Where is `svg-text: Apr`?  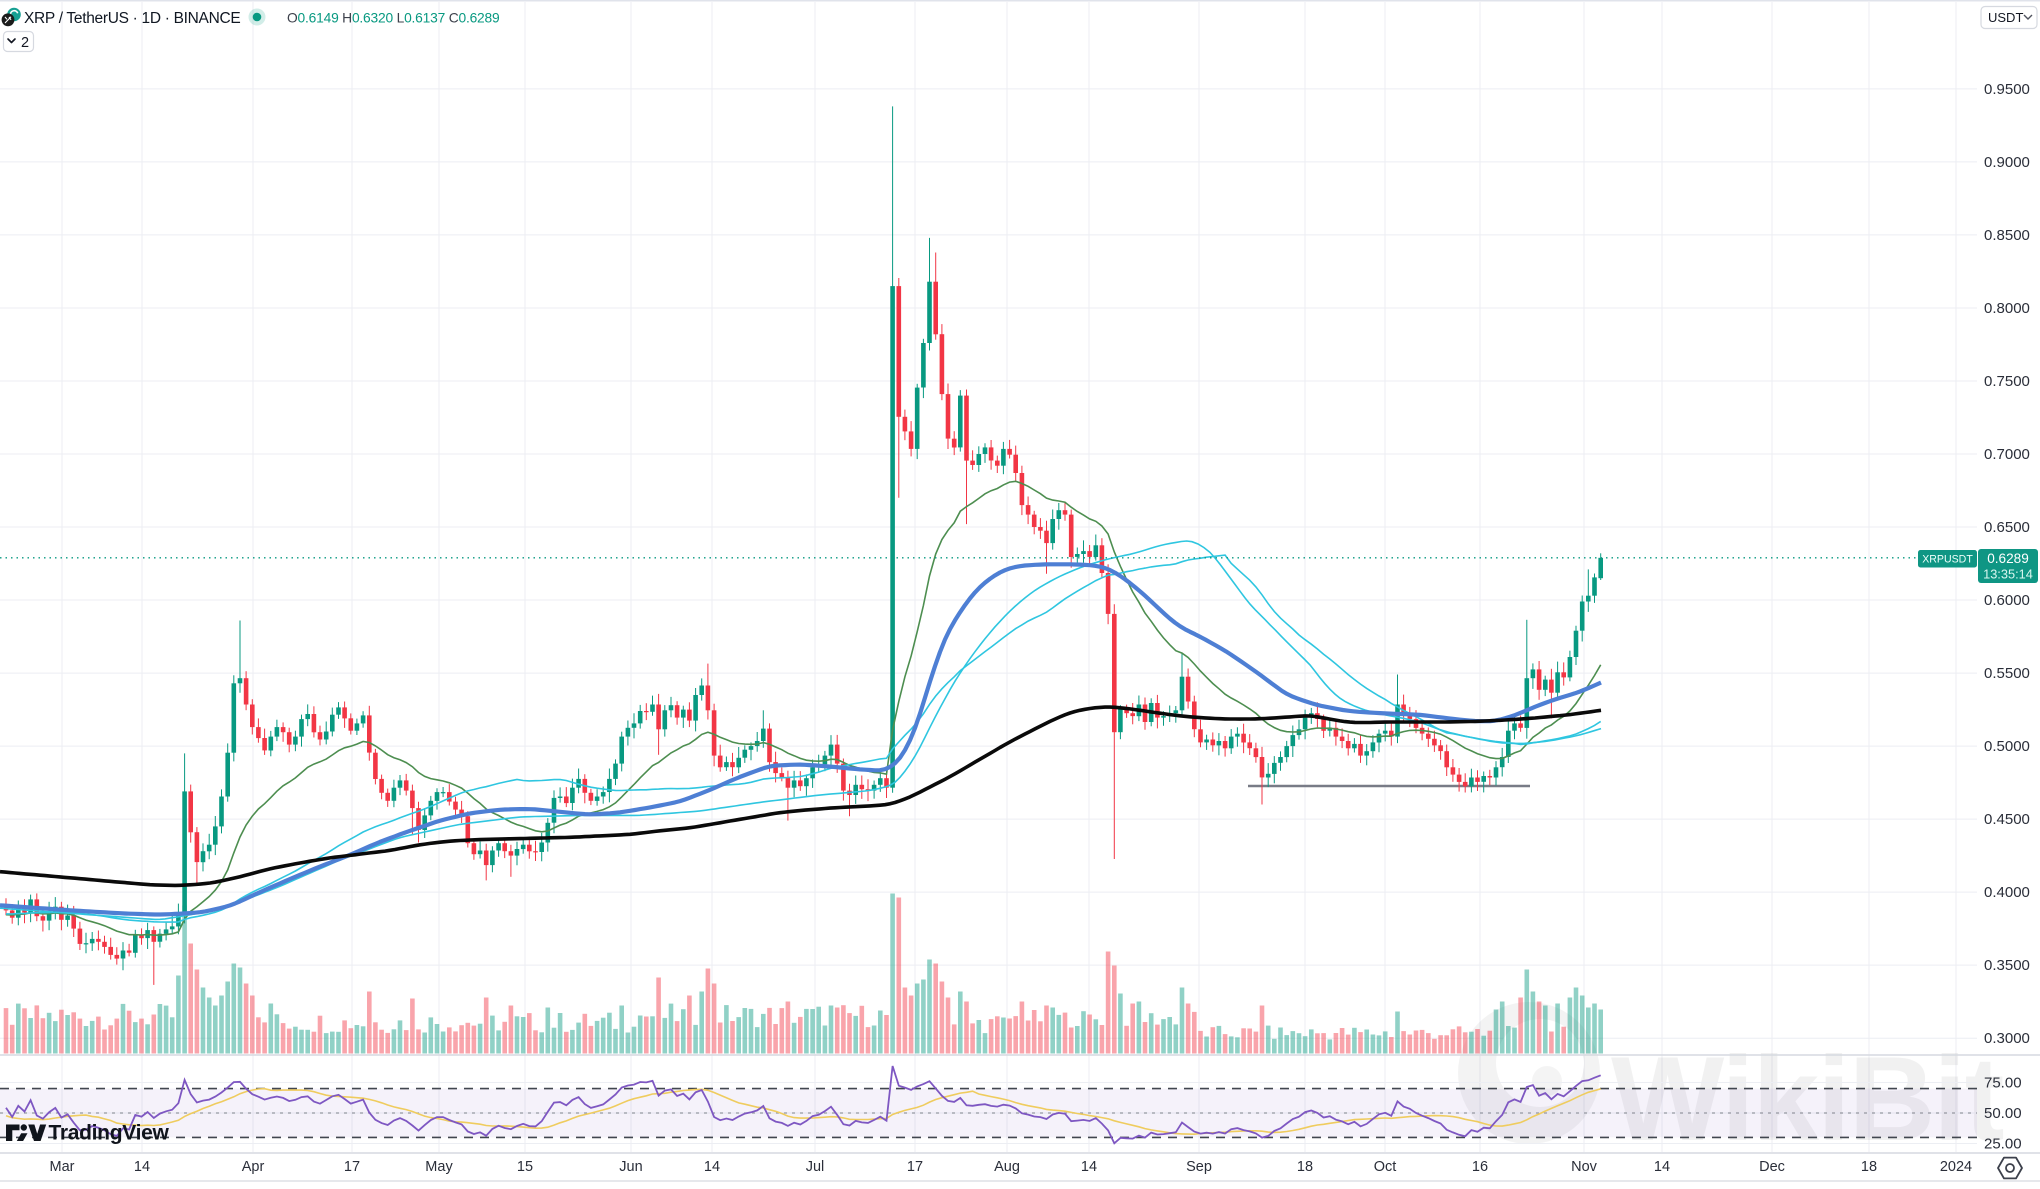
svg-text: Apr is located at coordinates (253, 1167).